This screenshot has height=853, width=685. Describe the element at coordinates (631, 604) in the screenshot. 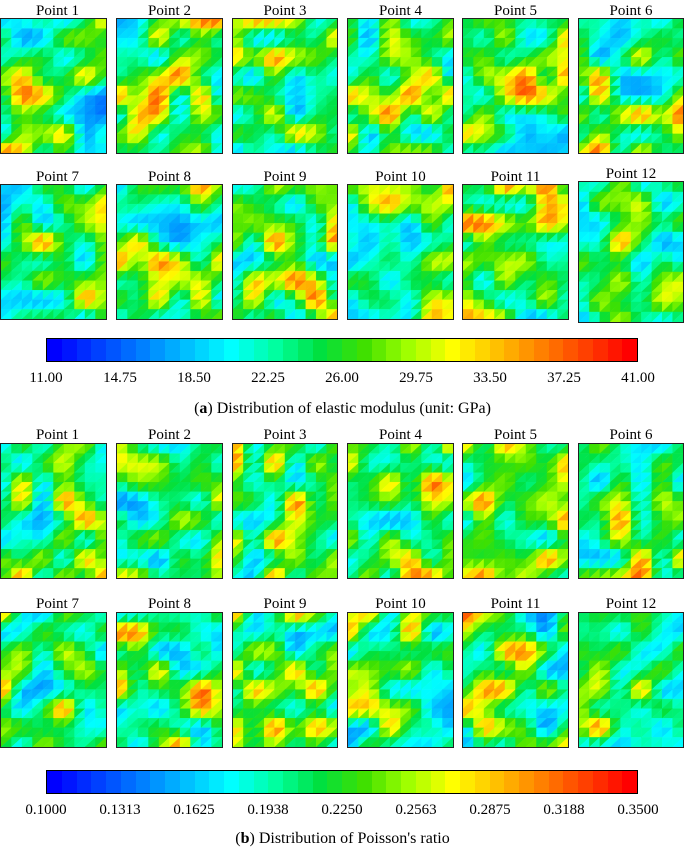

I see `fig-b-label-12: Point 12` at that location.